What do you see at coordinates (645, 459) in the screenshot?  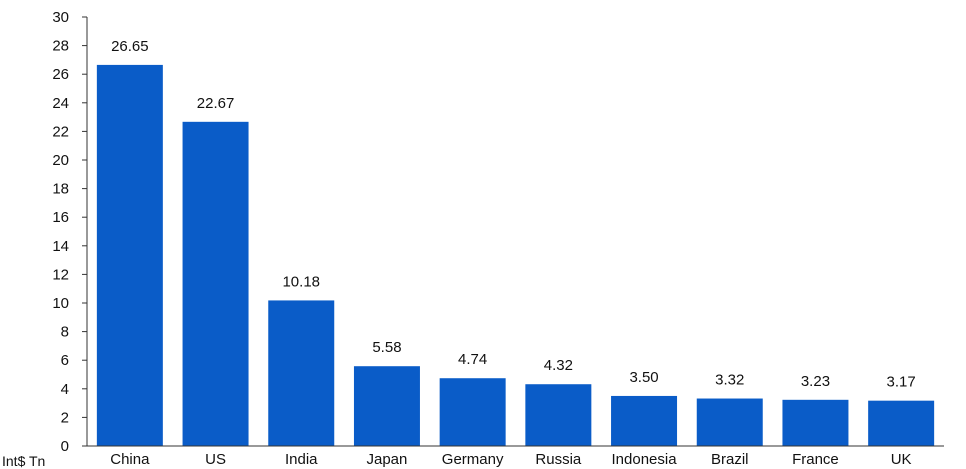 I see `x-tick-label: Indonesia` at bounding box center [645, 459].